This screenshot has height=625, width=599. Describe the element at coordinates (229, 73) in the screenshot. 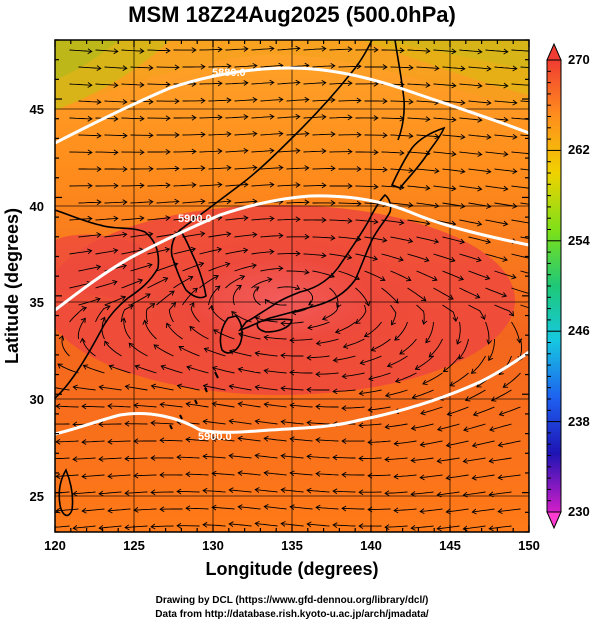

I see `contour-label-5880: 5880.0` at that location.